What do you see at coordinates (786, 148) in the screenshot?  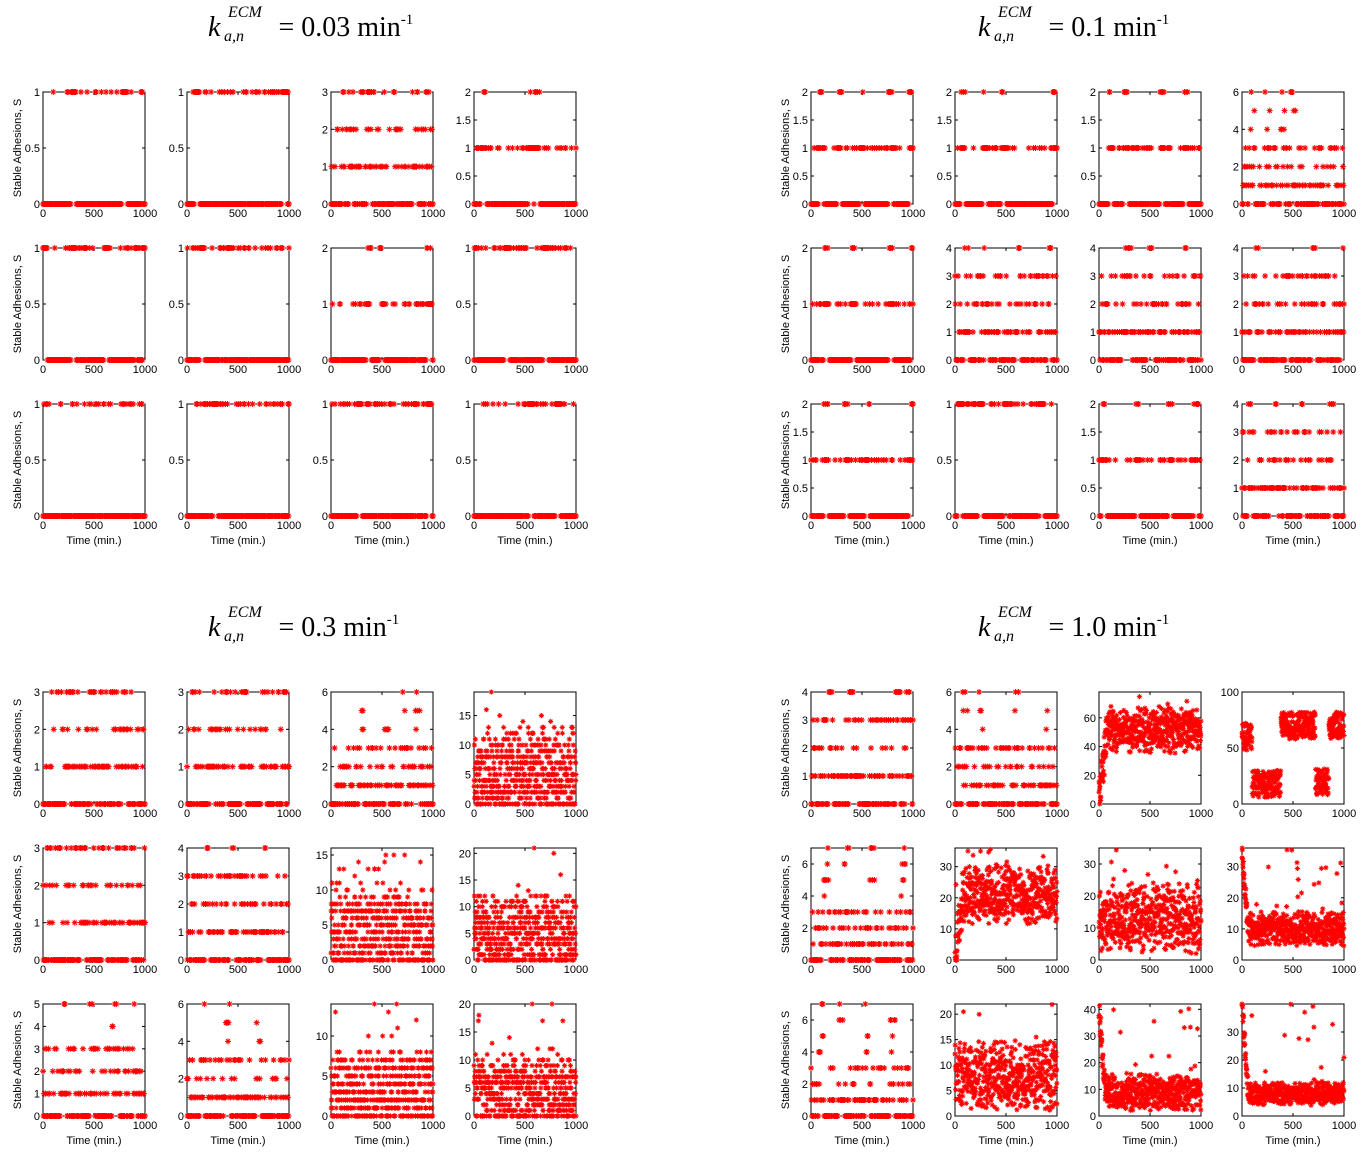 I see `y-axis-label: Stable Adhesions, S` at bounding box center [786, 148].